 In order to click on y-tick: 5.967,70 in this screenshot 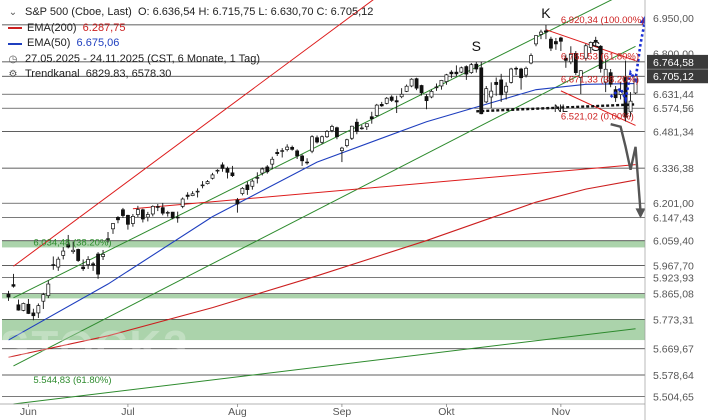, I will do `click(673, 267)`.